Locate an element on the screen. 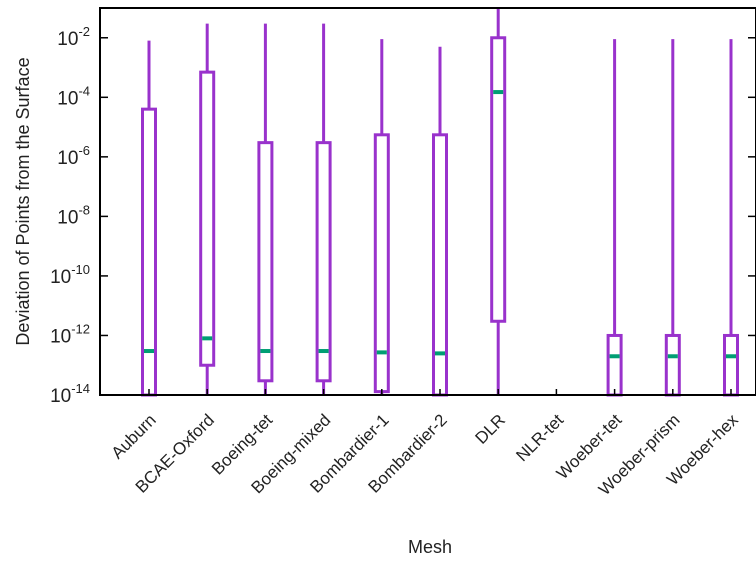 Image resolution: width=756 pixels, height=565 pixels. y-axis-tick-labels: 10⁻¹⁴ 10⁻¹² 10⁻¹⁰ 10⁻⁸ 10⁻⁶ 10⁻⁴ 10⁻² is located at coordinates (70, 215).